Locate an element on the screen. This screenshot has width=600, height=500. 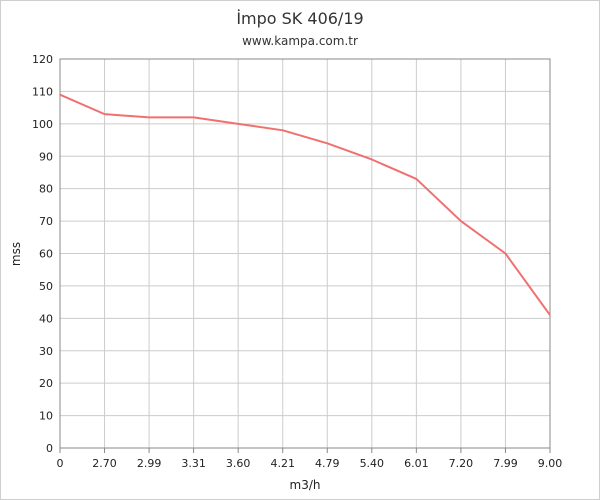
y-tick-label: 60 is located at coordinates (46, 254).